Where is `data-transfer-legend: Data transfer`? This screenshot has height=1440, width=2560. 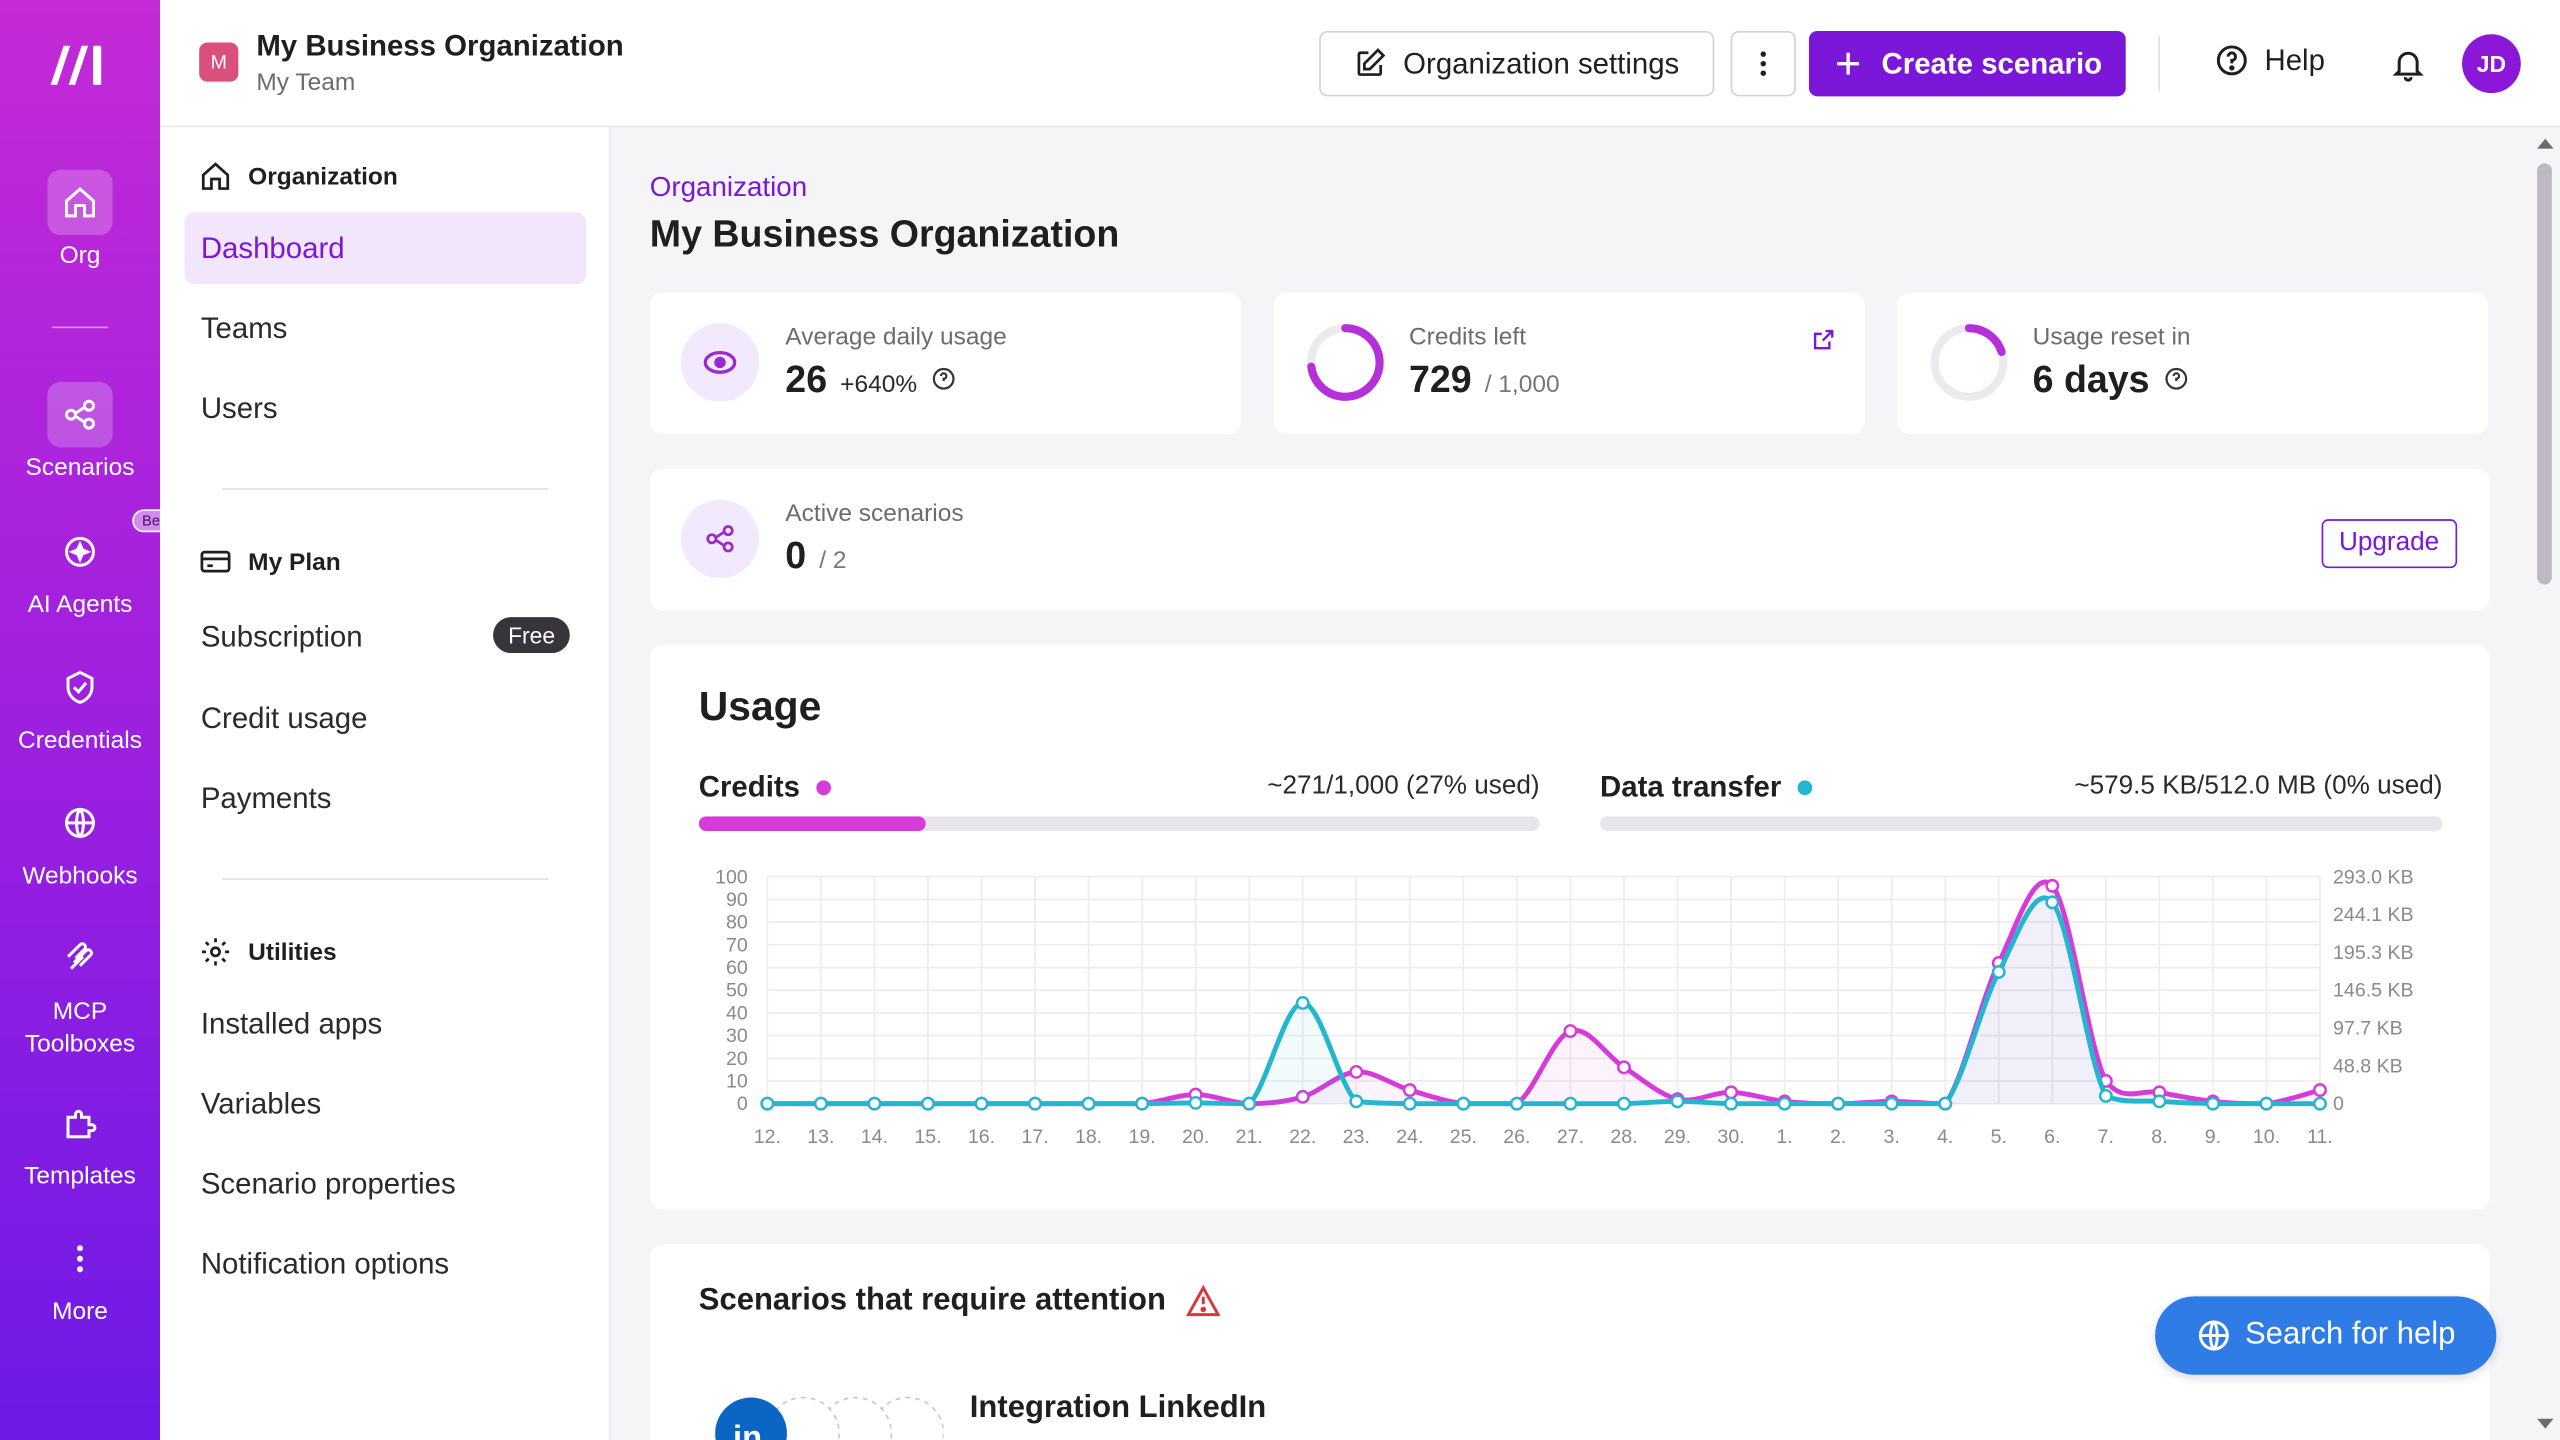
data-transfer-legend: Data transfer is located at coordinates (1706, 787).